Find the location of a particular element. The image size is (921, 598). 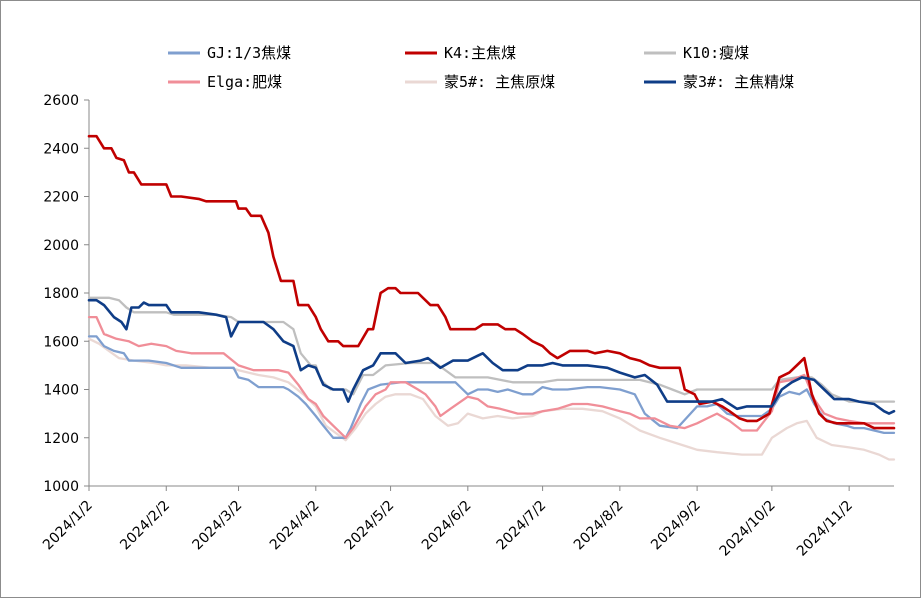

legend-label: K4:主焦煤 is located at coordinates (480, 53).